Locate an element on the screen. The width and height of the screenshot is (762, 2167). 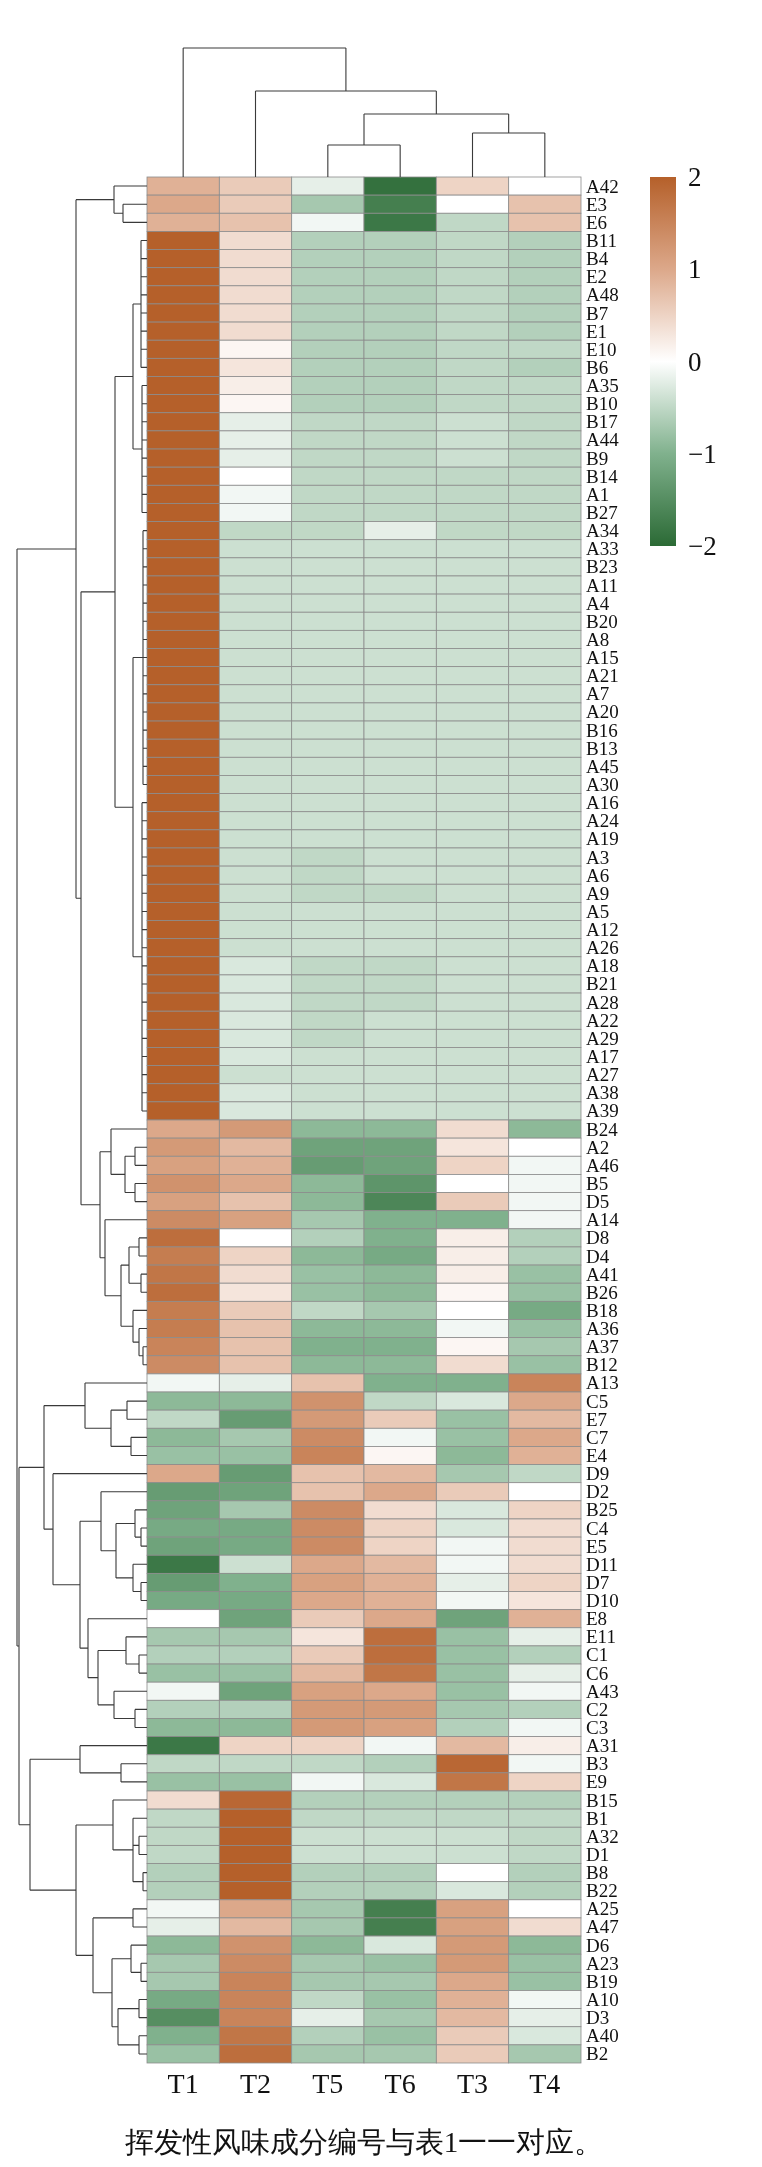
x-tick-label: T5 is located at coordinates (328, 2083).